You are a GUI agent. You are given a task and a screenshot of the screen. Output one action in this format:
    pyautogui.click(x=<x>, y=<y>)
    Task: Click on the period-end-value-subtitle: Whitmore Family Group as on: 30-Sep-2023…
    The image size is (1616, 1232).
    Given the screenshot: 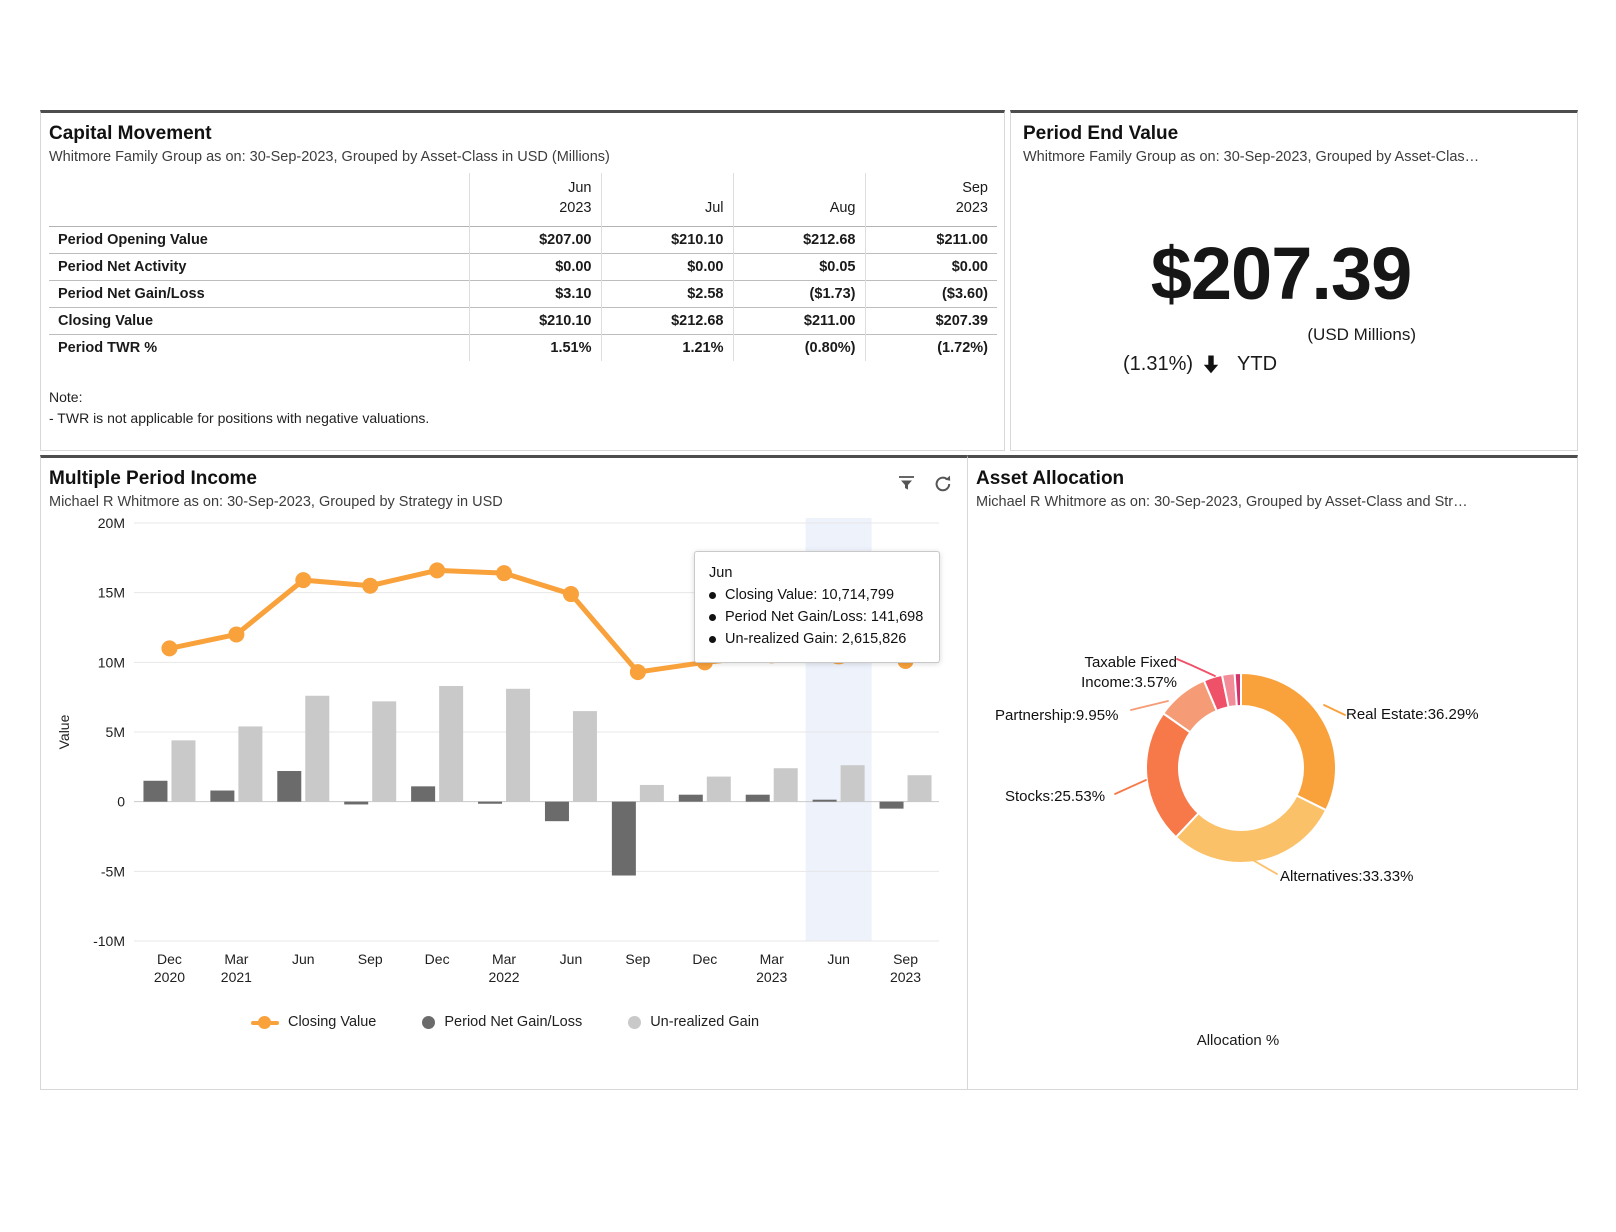 What is the action you would take?
    pyautogui.click(x=1251, y=157)
    